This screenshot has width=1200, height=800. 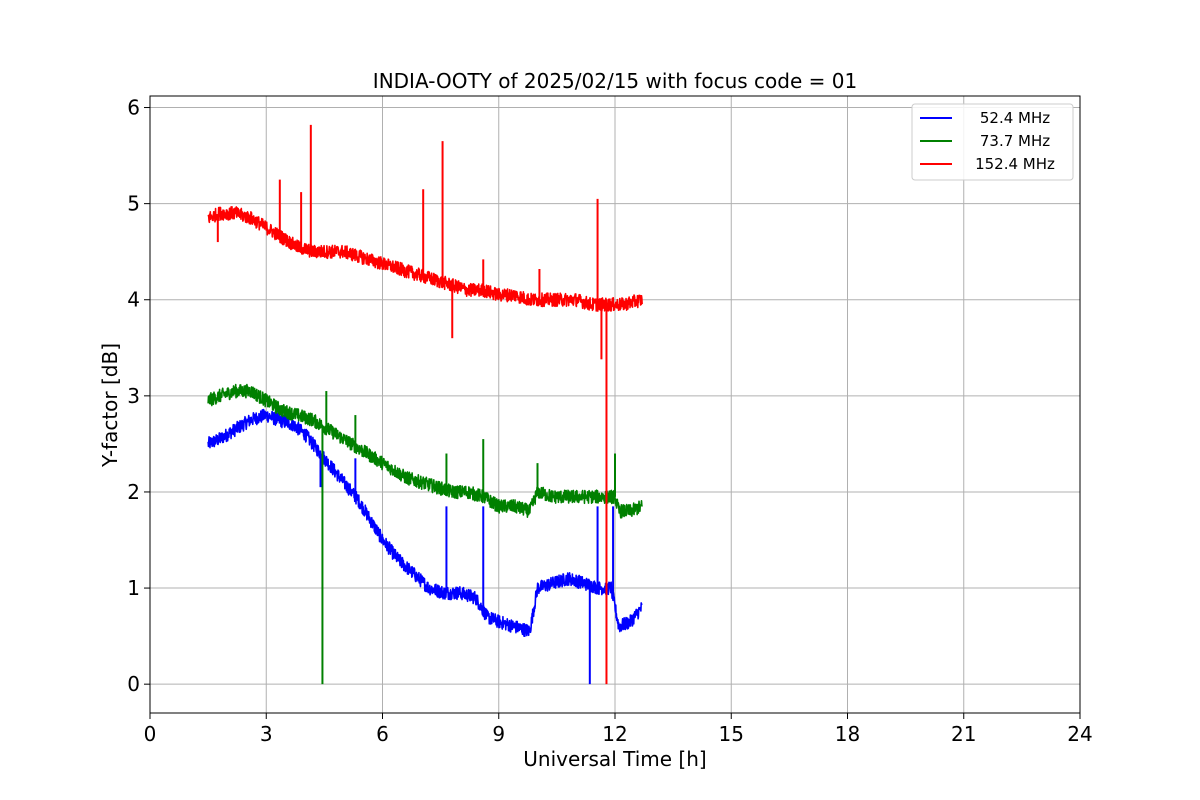 I want to click on x-tick-label: 3, so click(x=266, y=734).